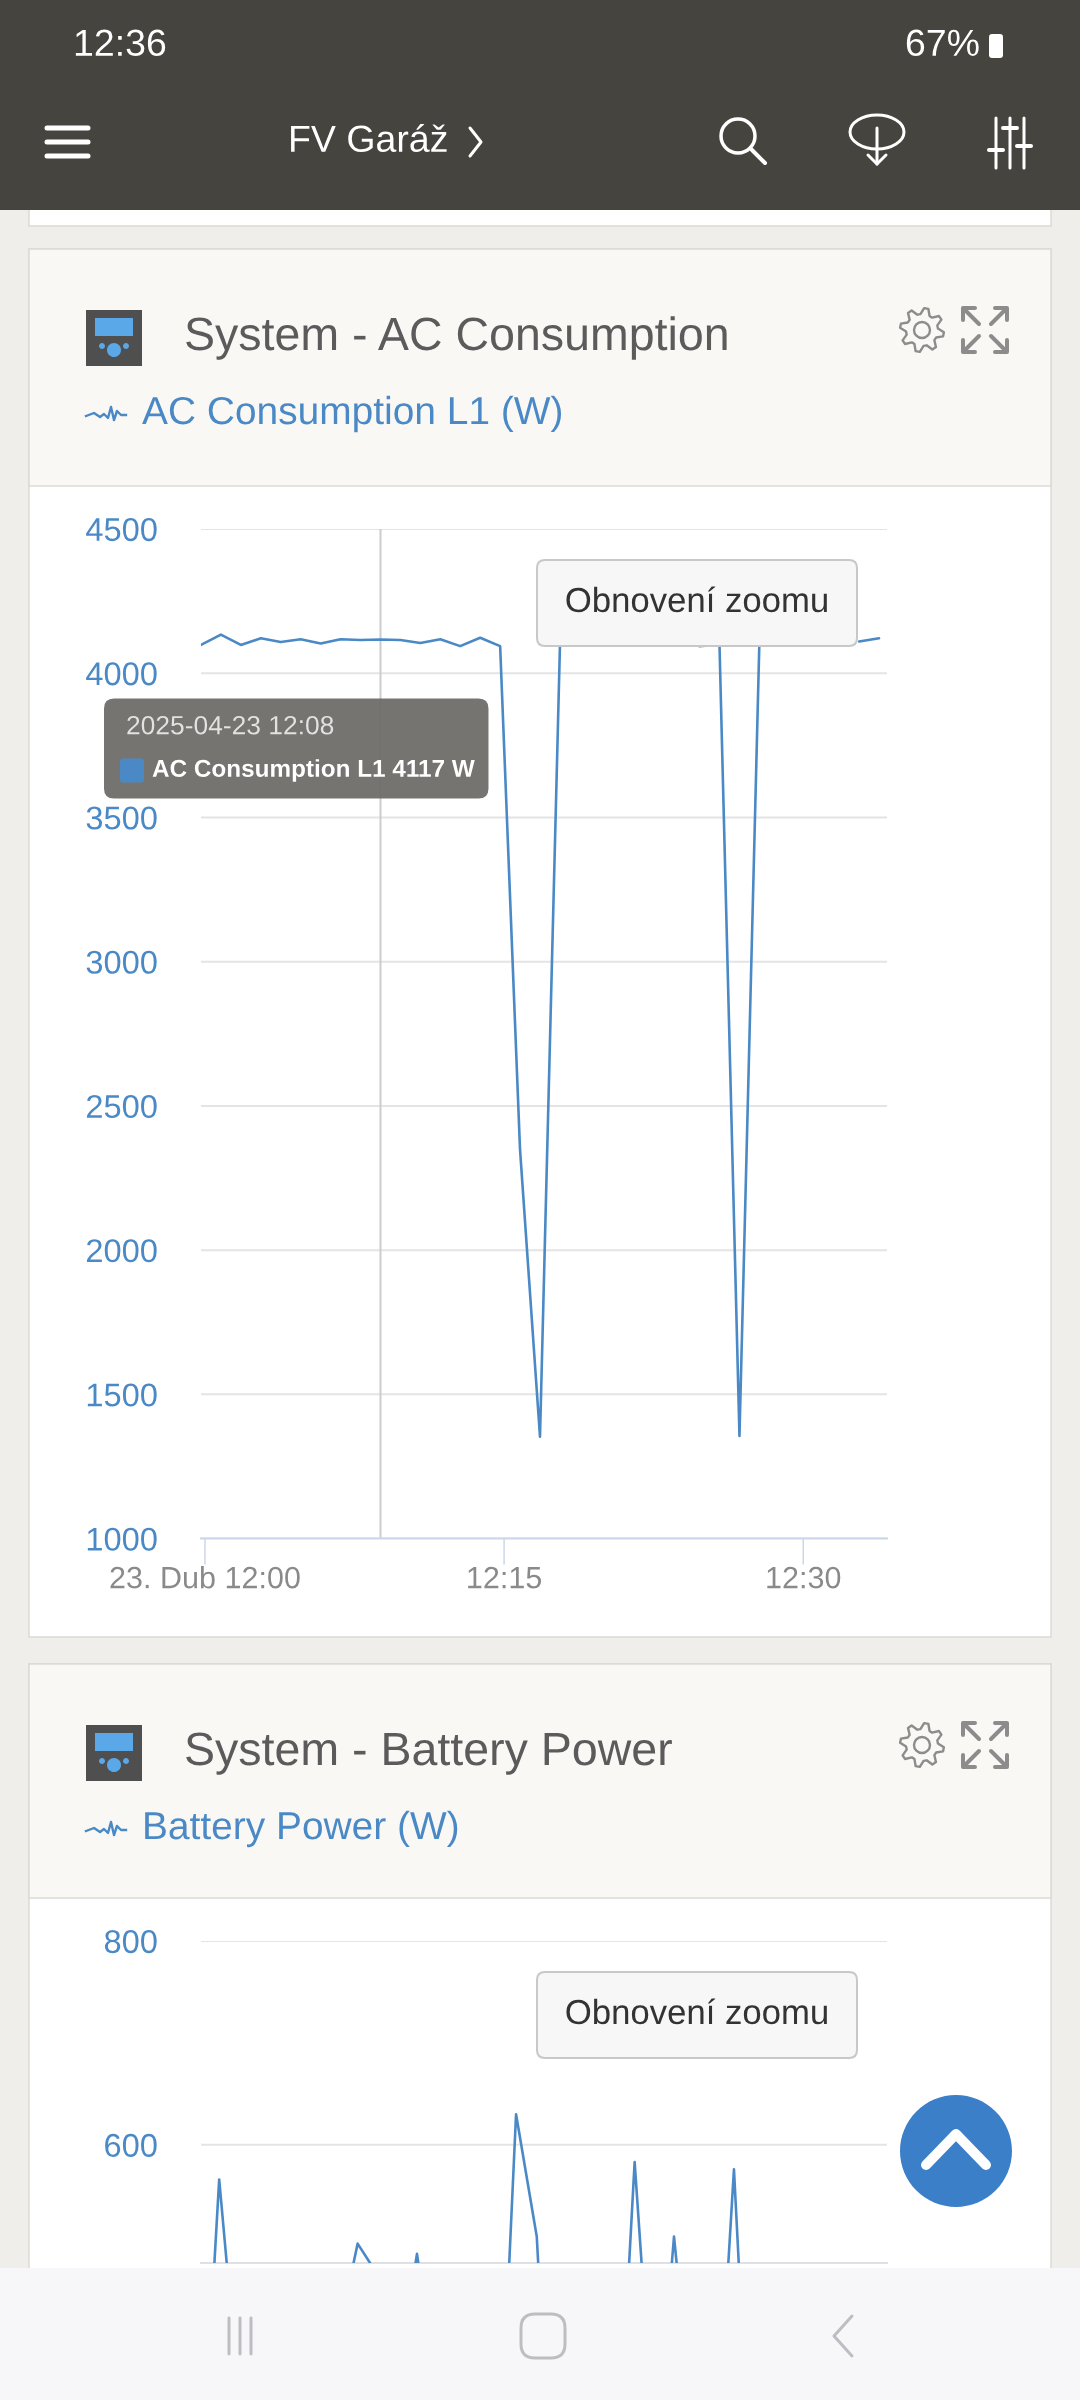 Image resolution: width=1080 pixels, height=2400 pixels. What do you see at coordinates (505, 1577) in the screenshot?
I see `x-tick-label: 12:15` at bounding box center [505, 1577].